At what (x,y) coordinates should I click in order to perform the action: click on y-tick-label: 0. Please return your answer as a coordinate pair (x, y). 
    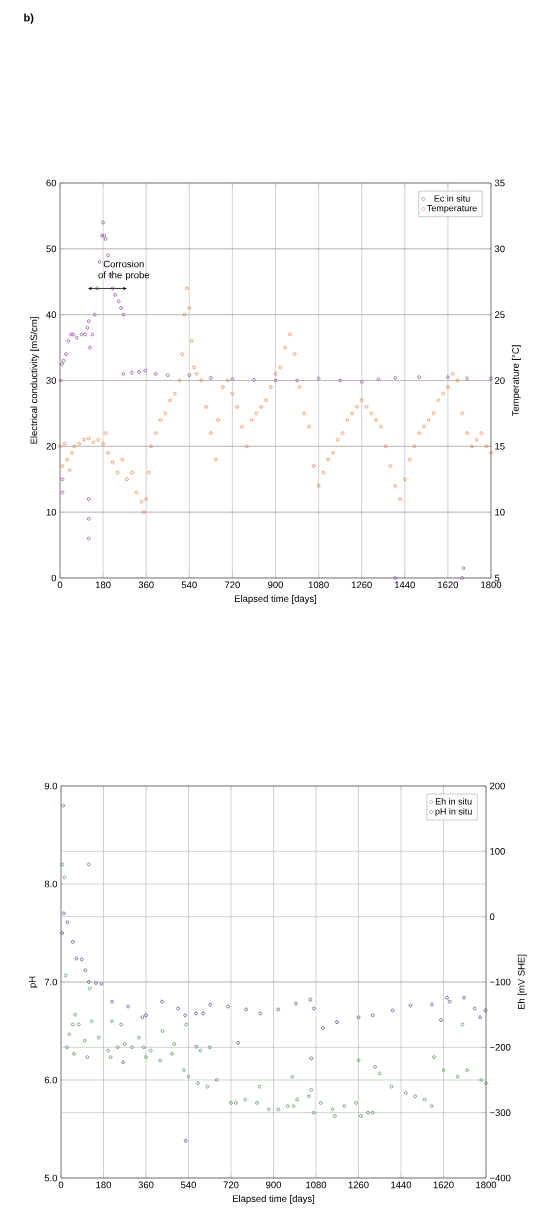
    Looking at the image, I should click on (54, 578).